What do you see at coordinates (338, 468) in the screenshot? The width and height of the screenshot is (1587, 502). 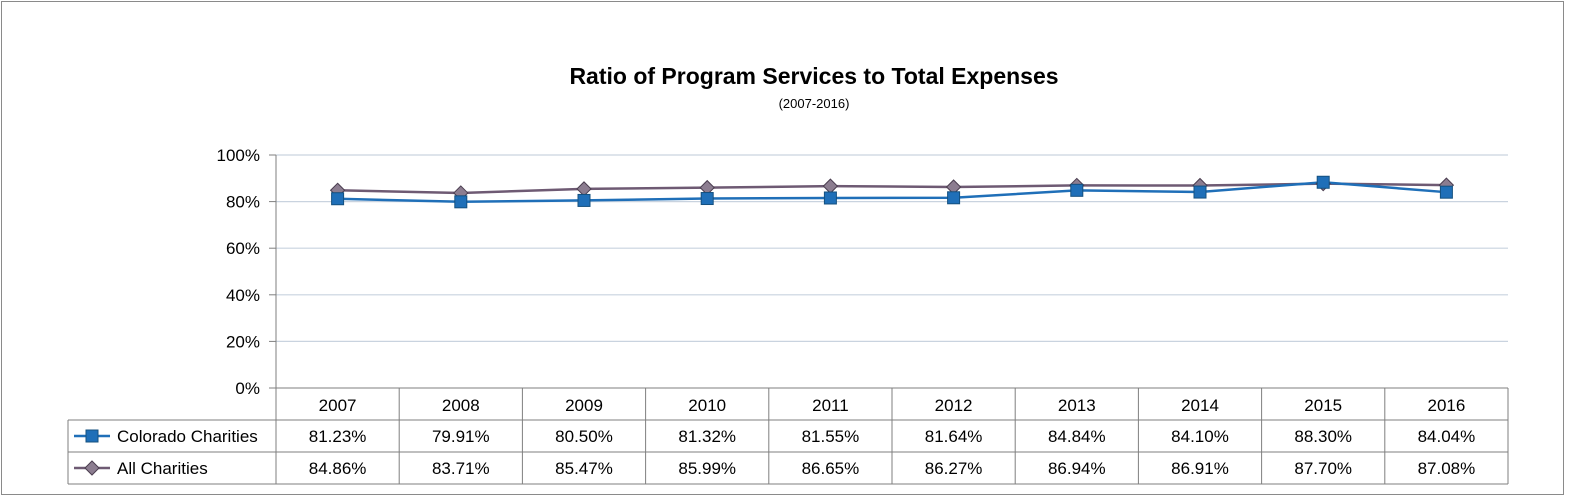 I see `table-value: 84.86%` at bounding box center [338, 468].